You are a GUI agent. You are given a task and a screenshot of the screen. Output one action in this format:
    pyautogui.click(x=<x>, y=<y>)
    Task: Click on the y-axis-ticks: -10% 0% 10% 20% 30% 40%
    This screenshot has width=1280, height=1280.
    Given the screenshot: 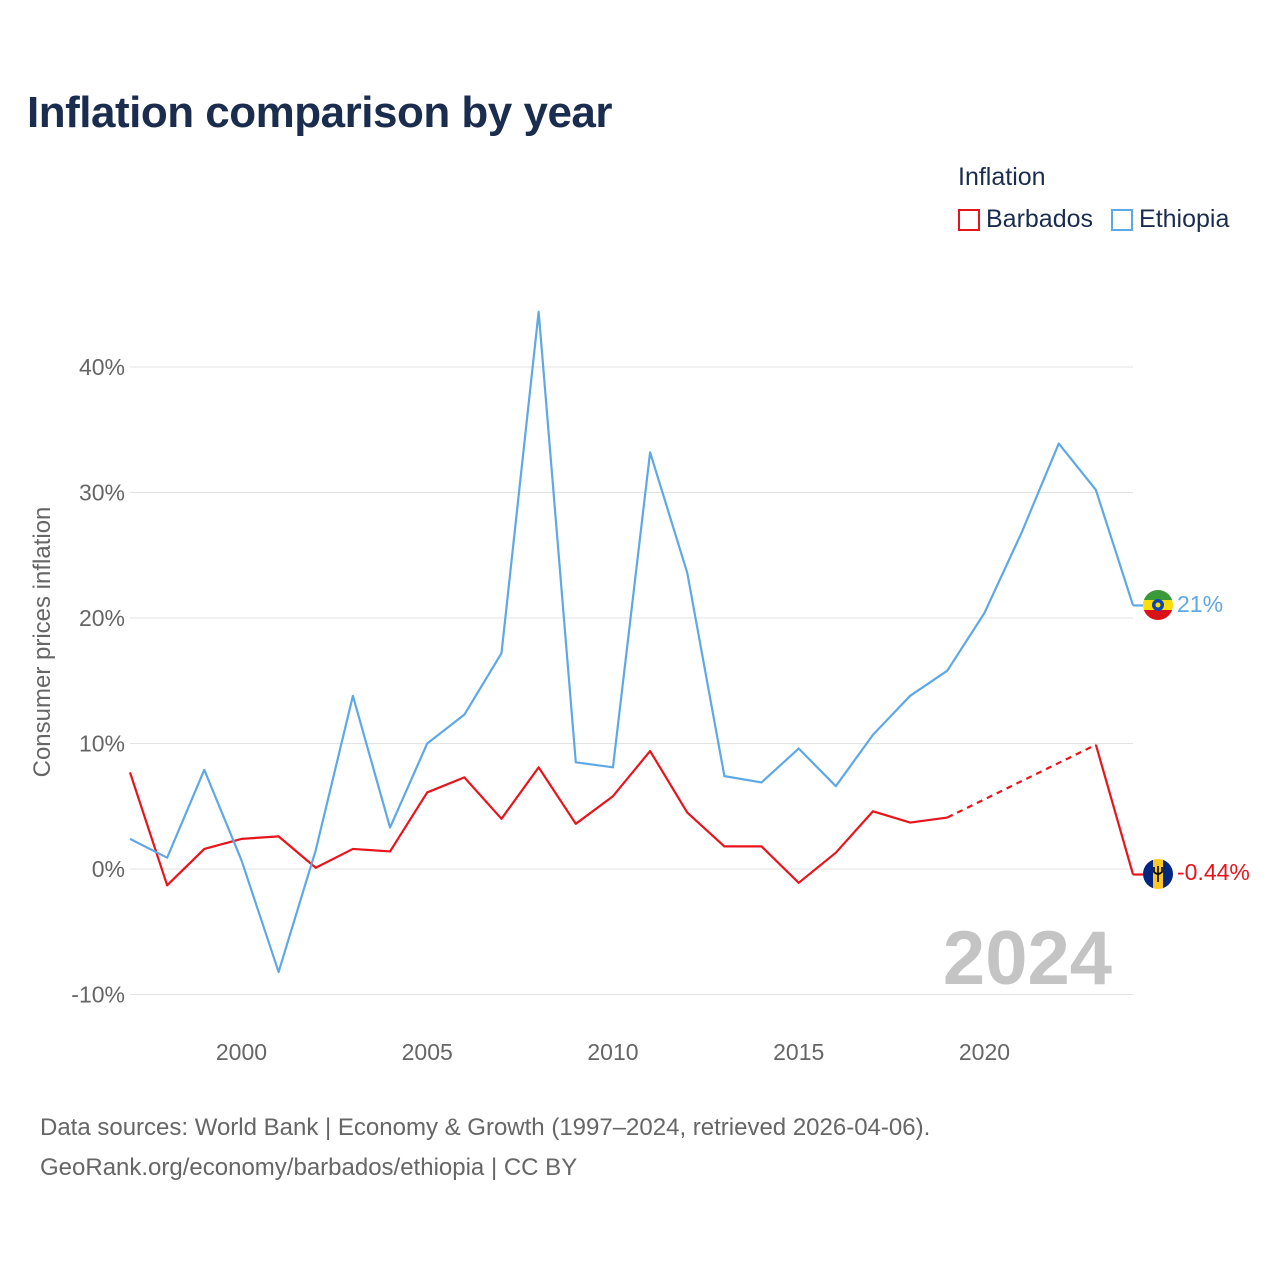 What is the action you would take?
    pyautogui.click(x=98, y=681)
    